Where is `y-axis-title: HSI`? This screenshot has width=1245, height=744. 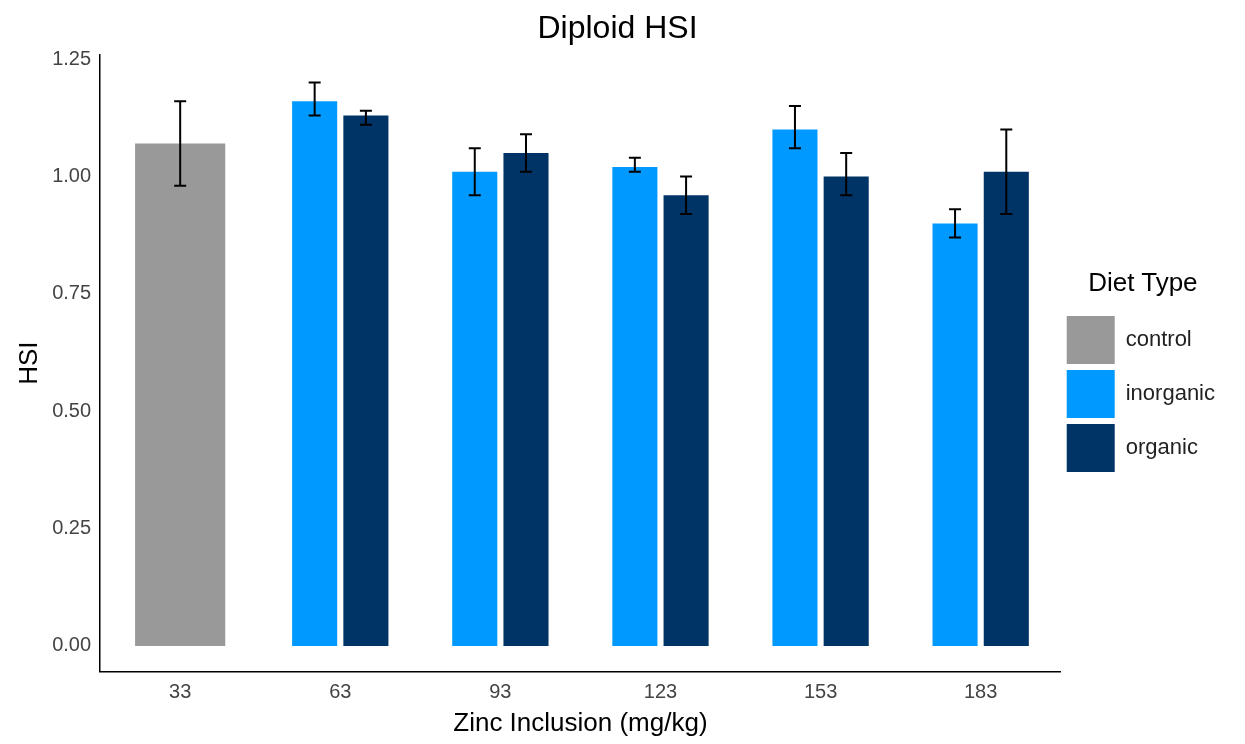
y-axis-title: HSI is located at coordinates (27, 363).